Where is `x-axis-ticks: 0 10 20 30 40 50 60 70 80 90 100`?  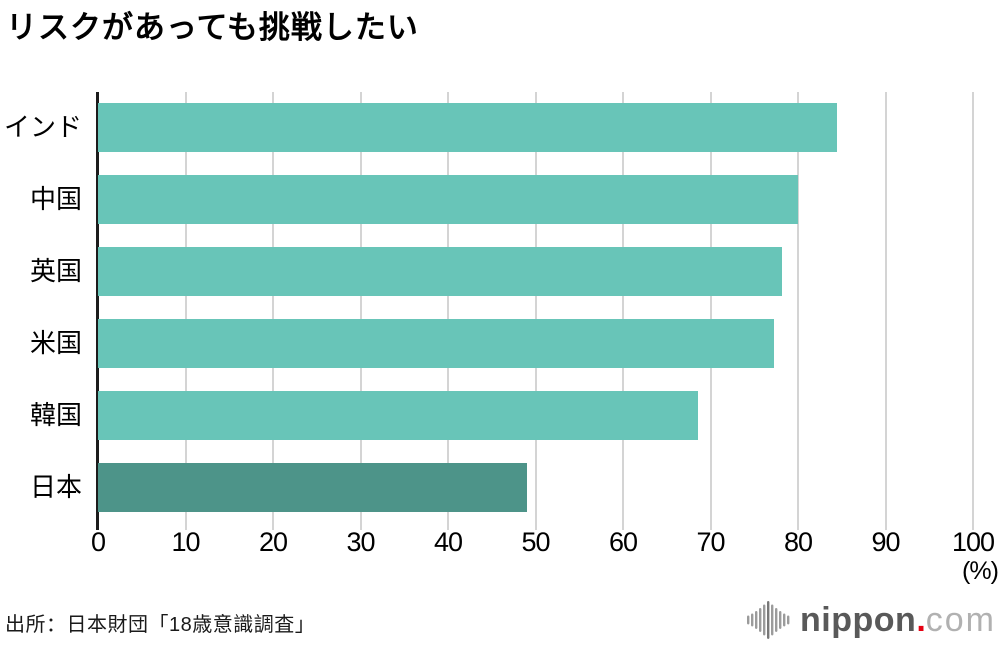 x-axis-ticks: 0 10 20 30 40 50 60 70 80 90 100 is located at coordinates (543, 543).